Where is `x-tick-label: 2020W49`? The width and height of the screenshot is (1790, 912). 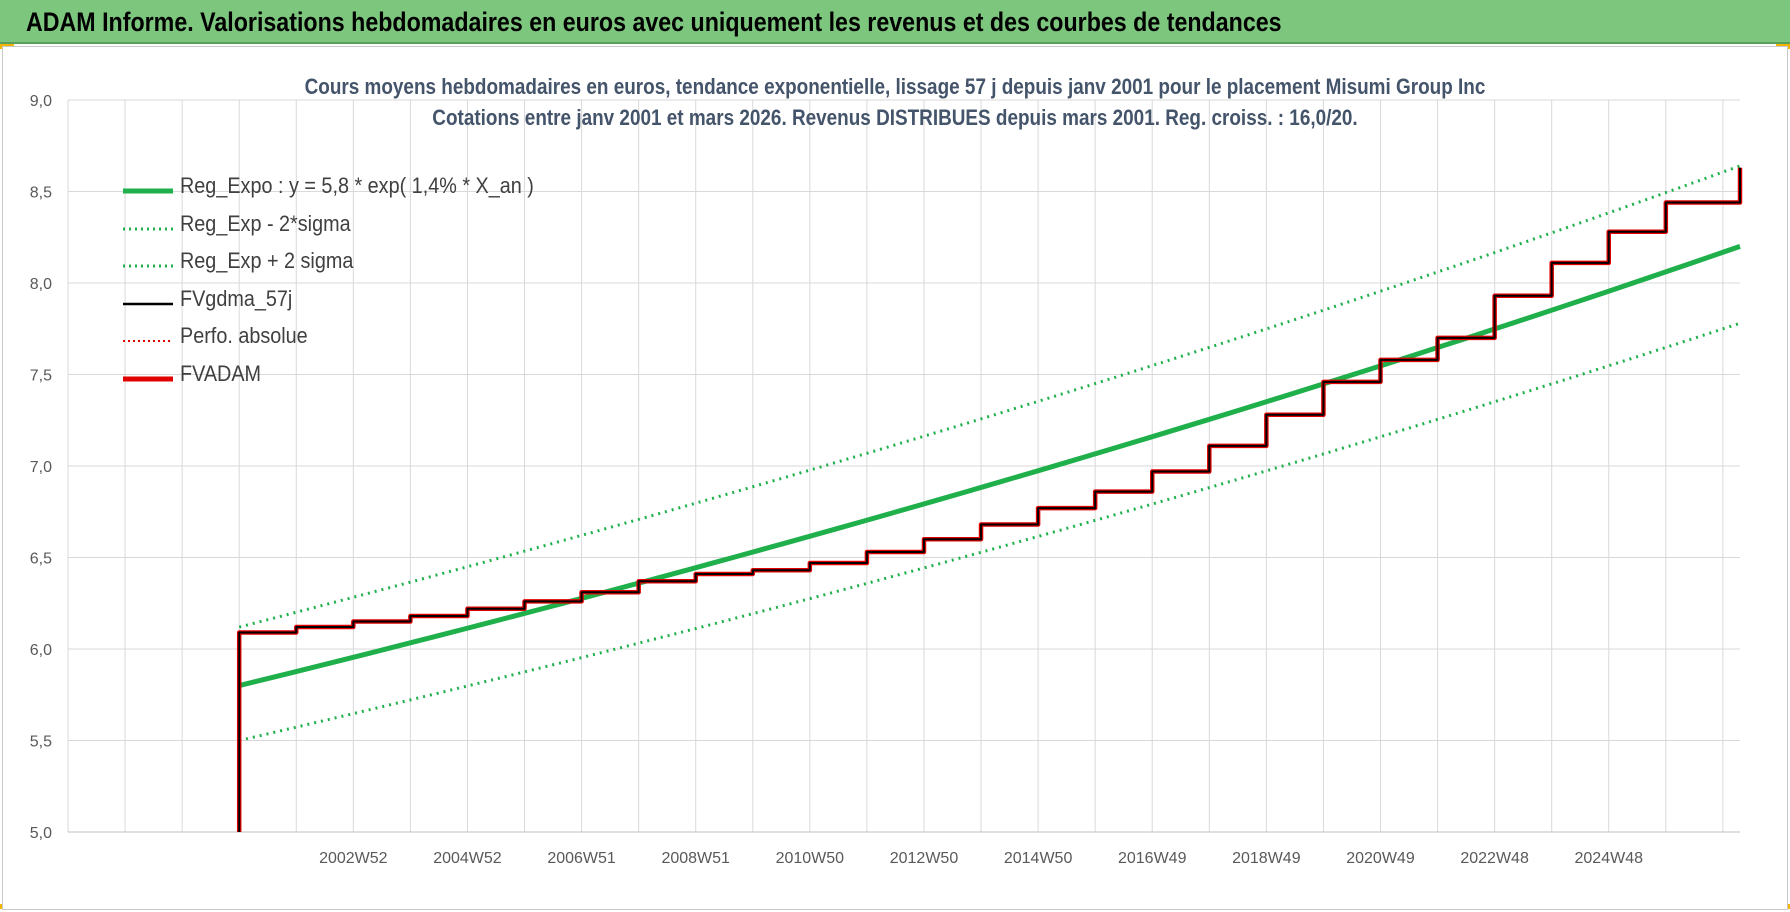 x-tick-label: 2020W49 is located at coordinates (1380, 858).